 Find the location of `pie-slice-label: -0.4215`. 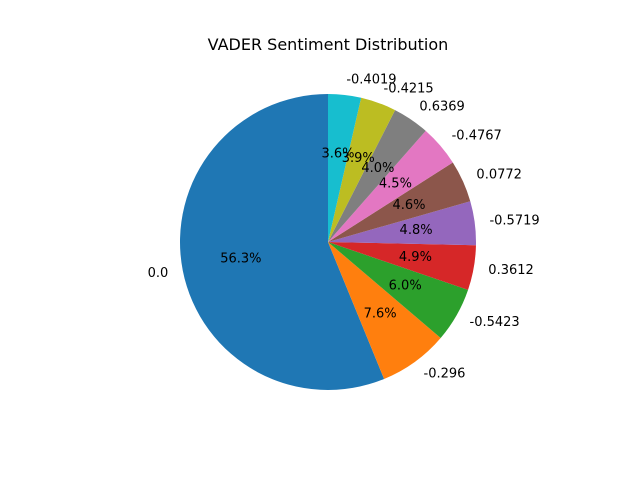

pie-slice-label: -0.4215 is located at coordinates (409, 88).